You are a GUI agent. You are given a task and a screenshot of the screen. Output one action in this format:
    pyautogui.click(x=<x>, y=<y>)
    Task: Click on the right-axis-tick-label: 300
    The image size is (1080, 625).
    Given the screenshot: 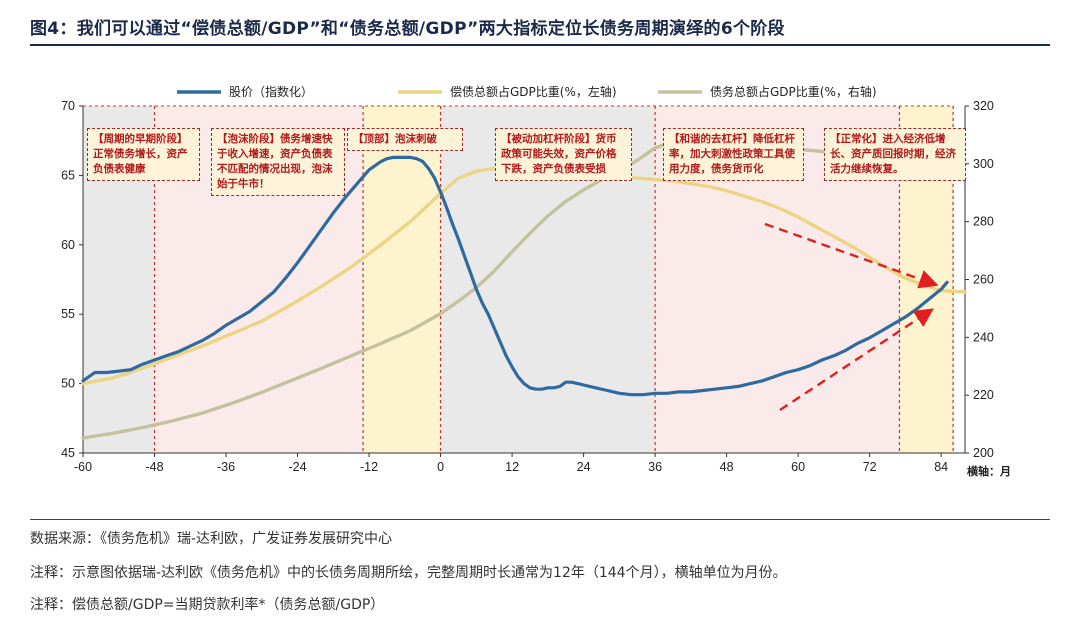 What is the action you would take?
    pyautogui.click(x=983, y=164)
    